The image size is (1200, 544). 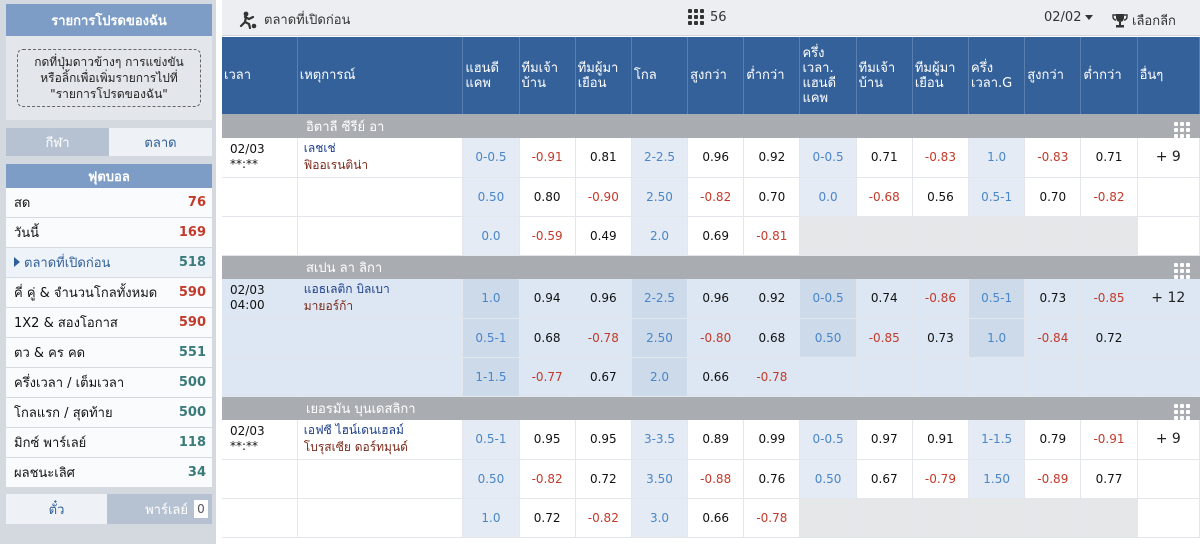 I want to click on select-league-button: เลือกลีก, so click(x=1144, y=20).